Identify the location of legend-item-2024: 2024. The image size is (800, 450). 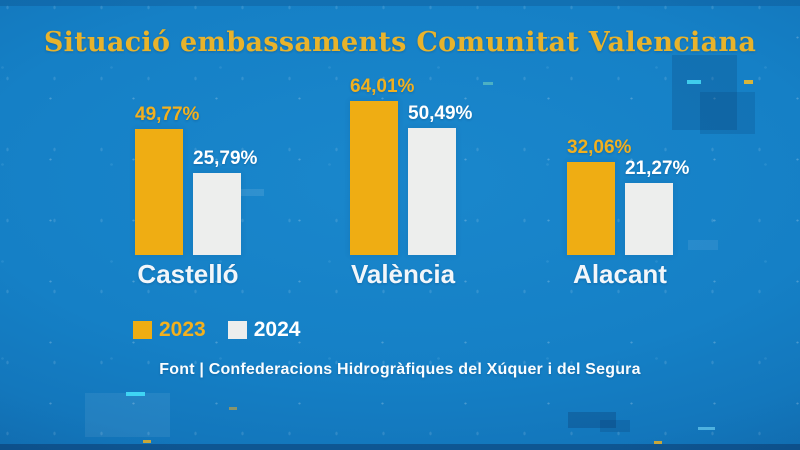
(264, 329).